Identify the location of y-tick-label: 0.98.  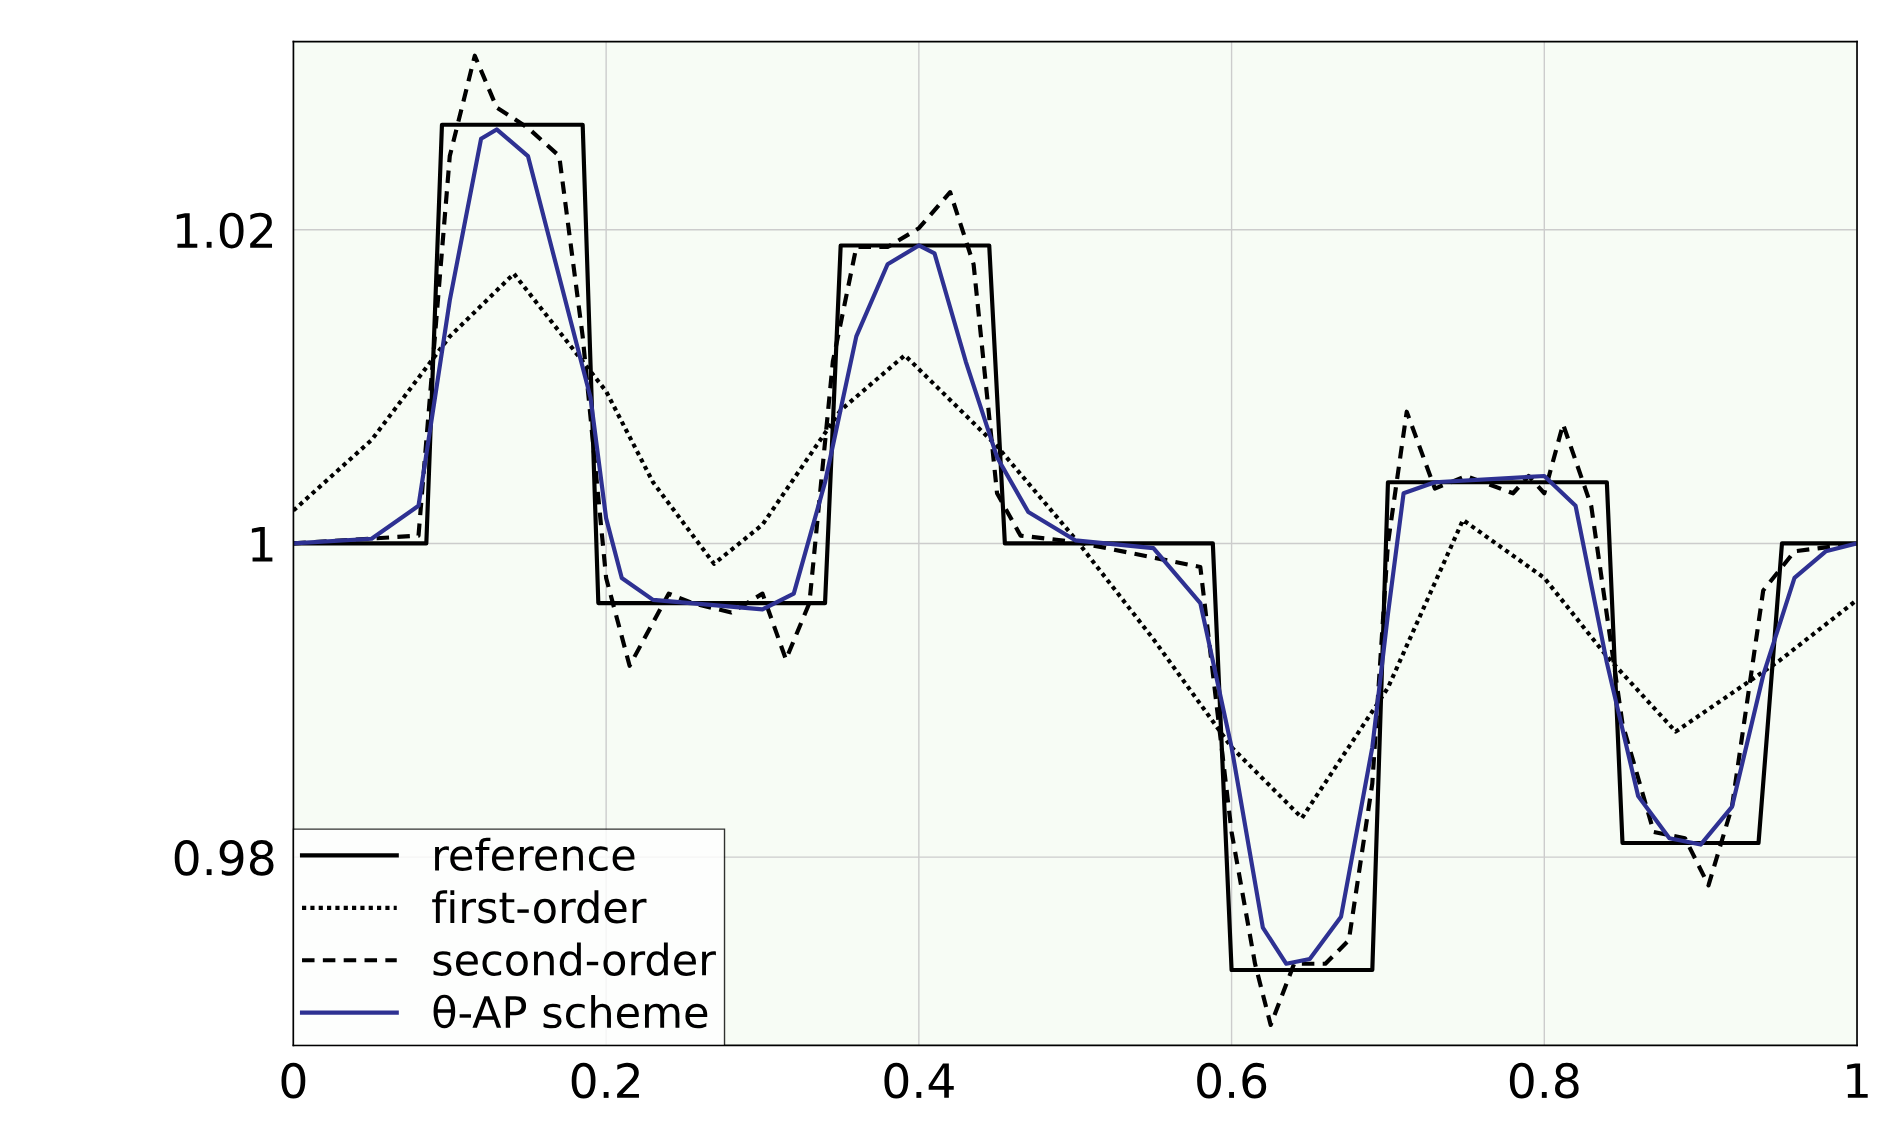
(224, 858).